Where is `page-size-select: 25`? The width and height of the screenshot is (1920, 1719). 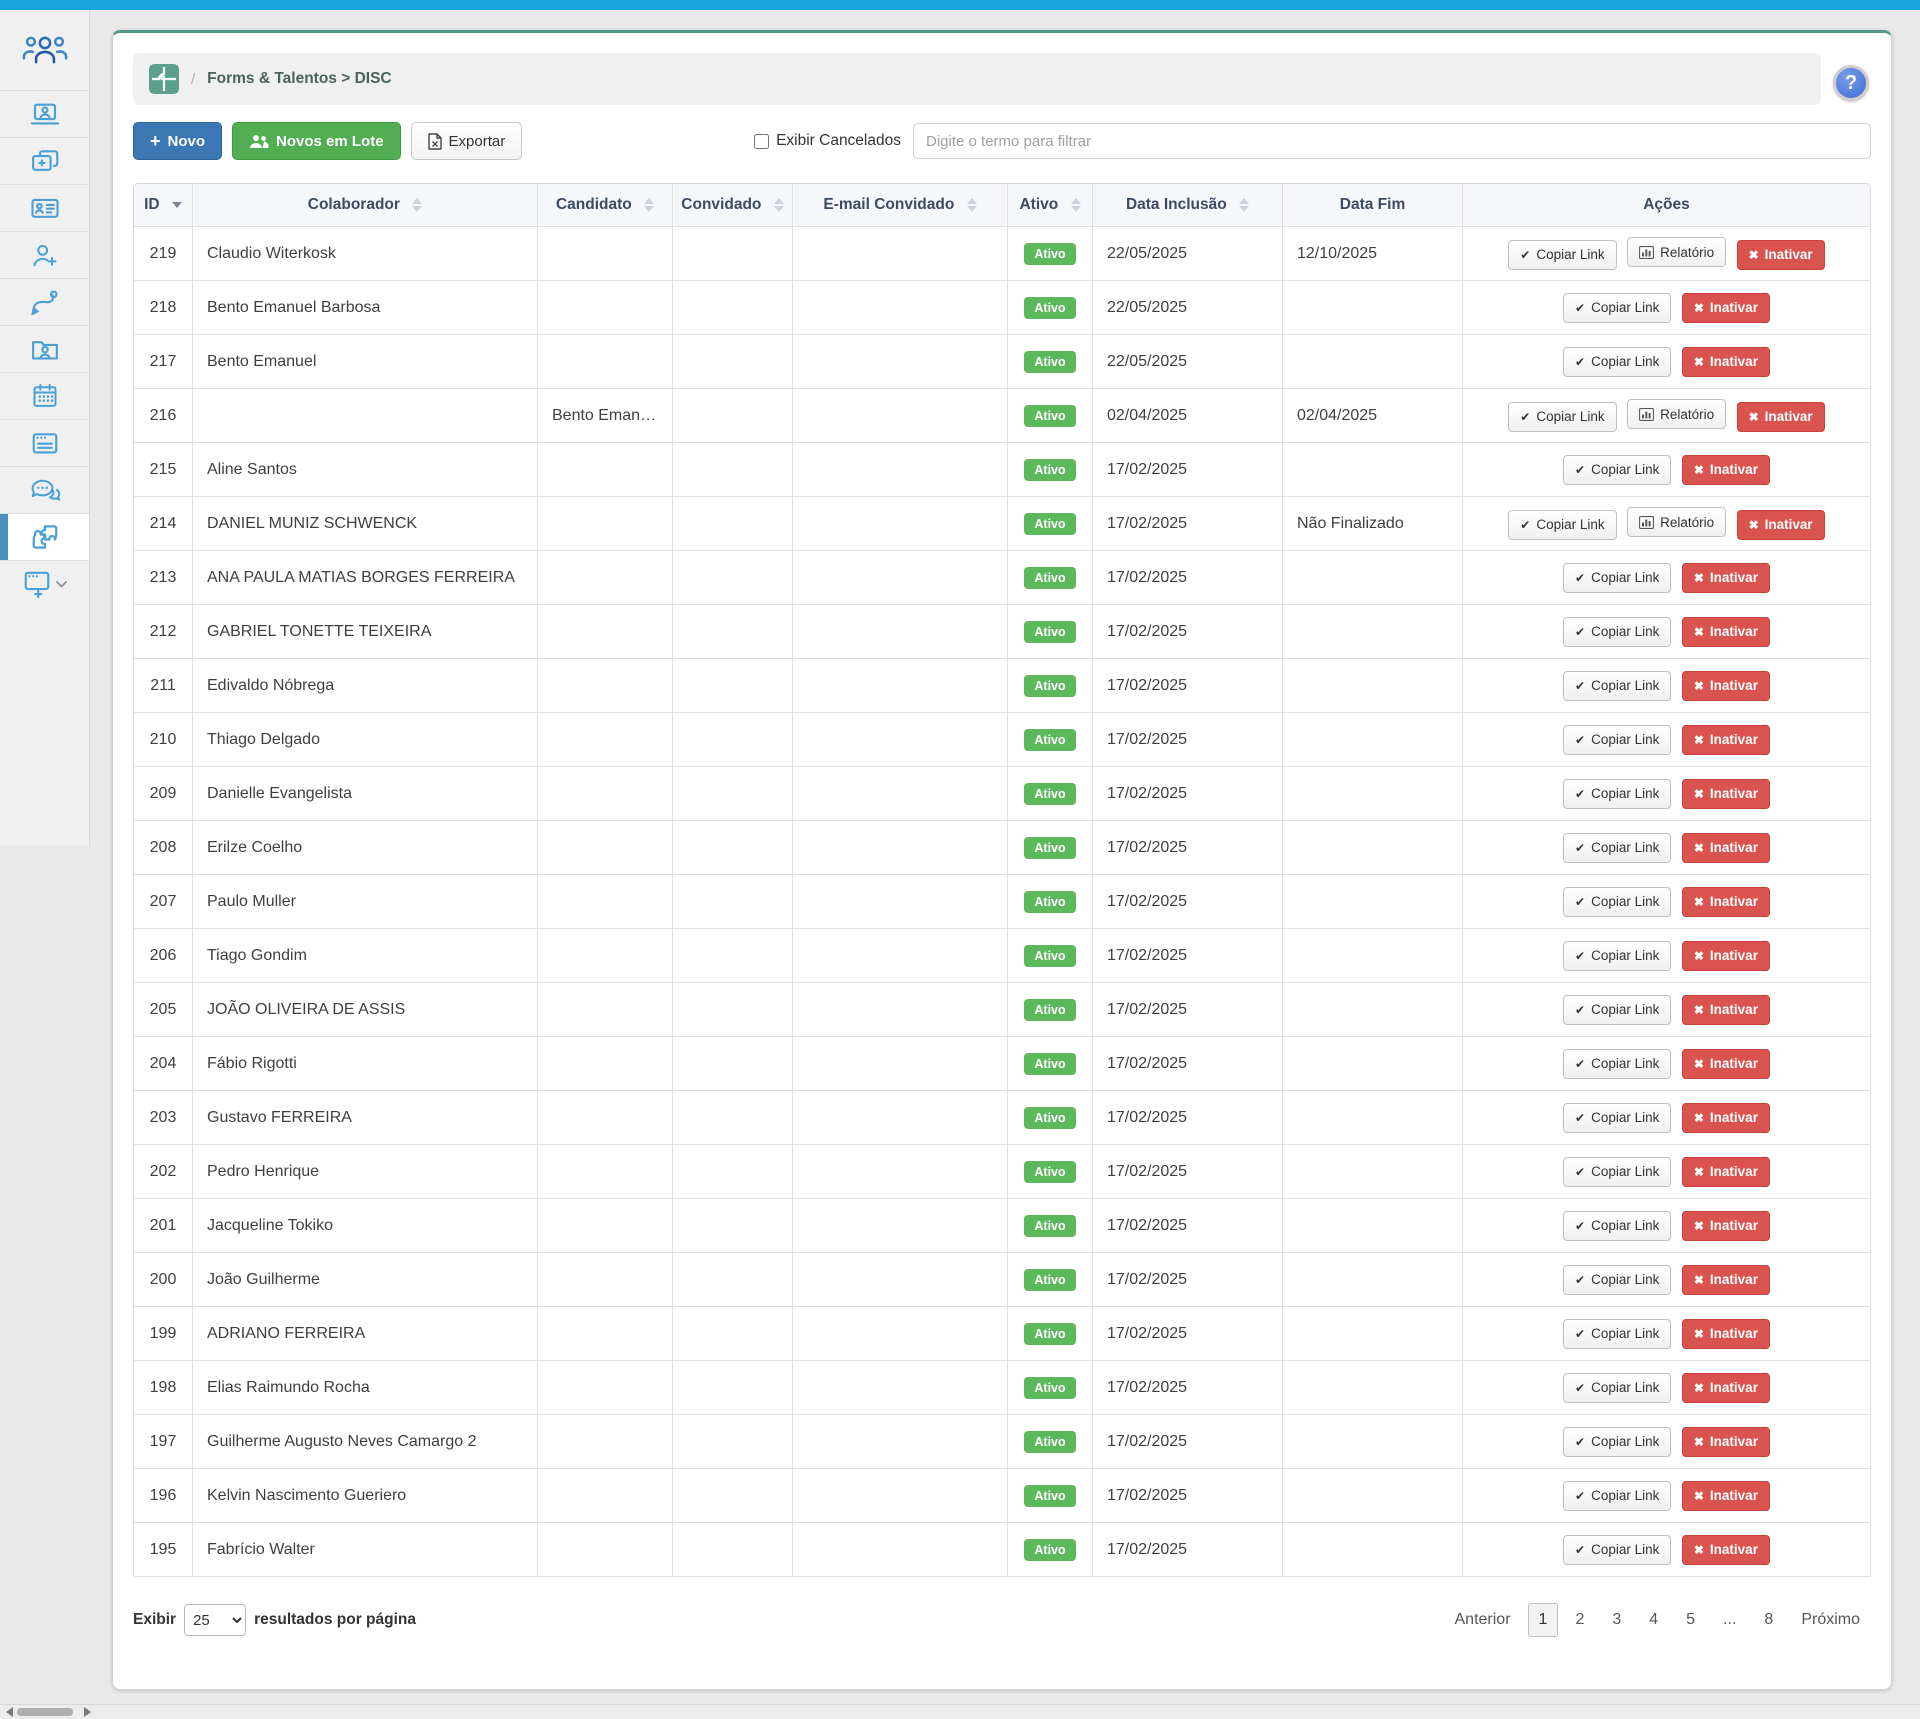 page-size-select: 25 is located at coordinates (215, 1620).